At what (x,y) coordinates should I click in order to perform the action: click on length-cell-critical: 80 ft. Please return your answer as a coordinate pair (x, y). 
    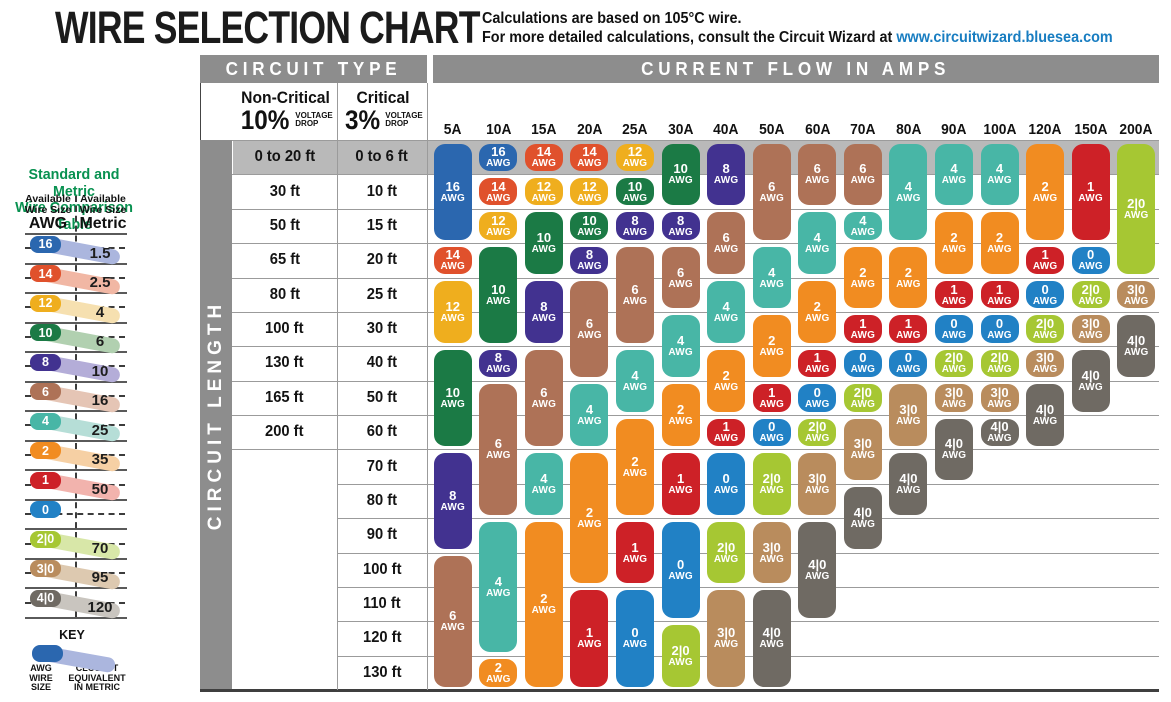
    Looking at the image, I should click on (382, 500).